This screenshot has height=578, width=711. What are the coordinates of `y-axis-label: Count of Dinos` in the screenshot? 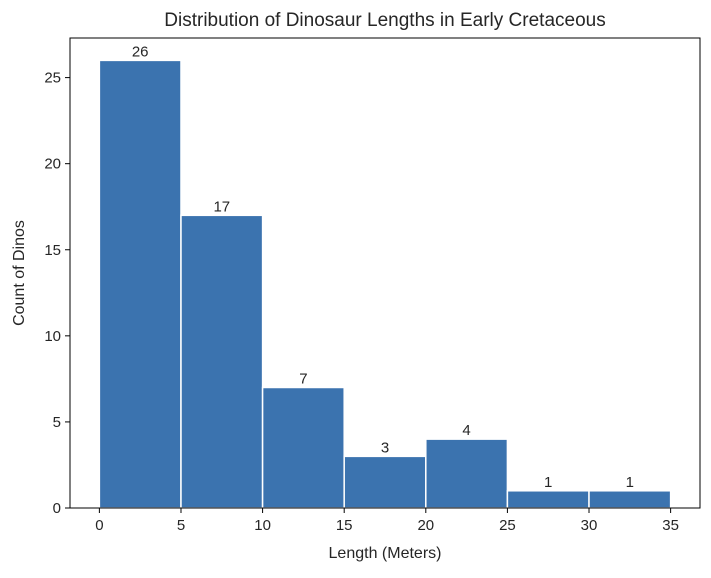 It's located at (19, 273).